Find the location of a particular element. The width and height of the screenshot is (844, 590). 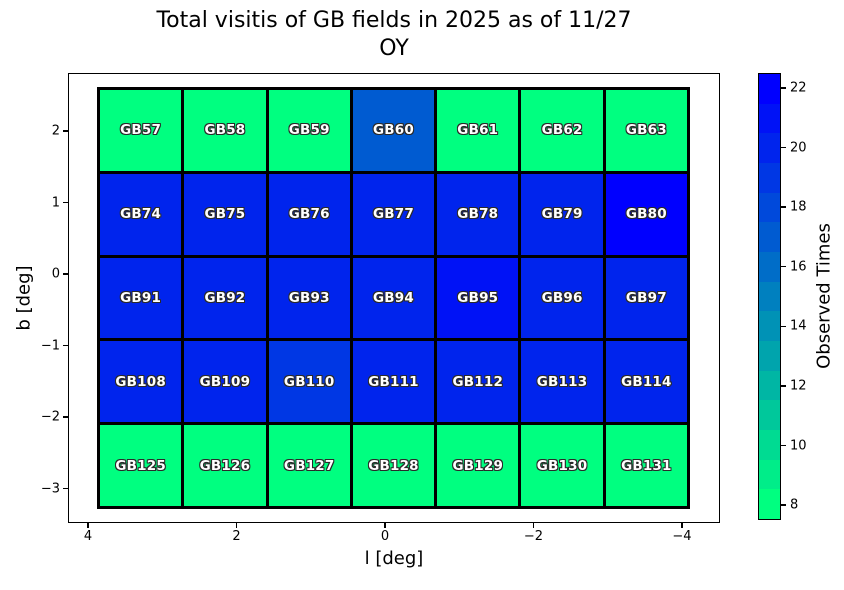

field-label: GB59 is located at coordinates (309, 130).